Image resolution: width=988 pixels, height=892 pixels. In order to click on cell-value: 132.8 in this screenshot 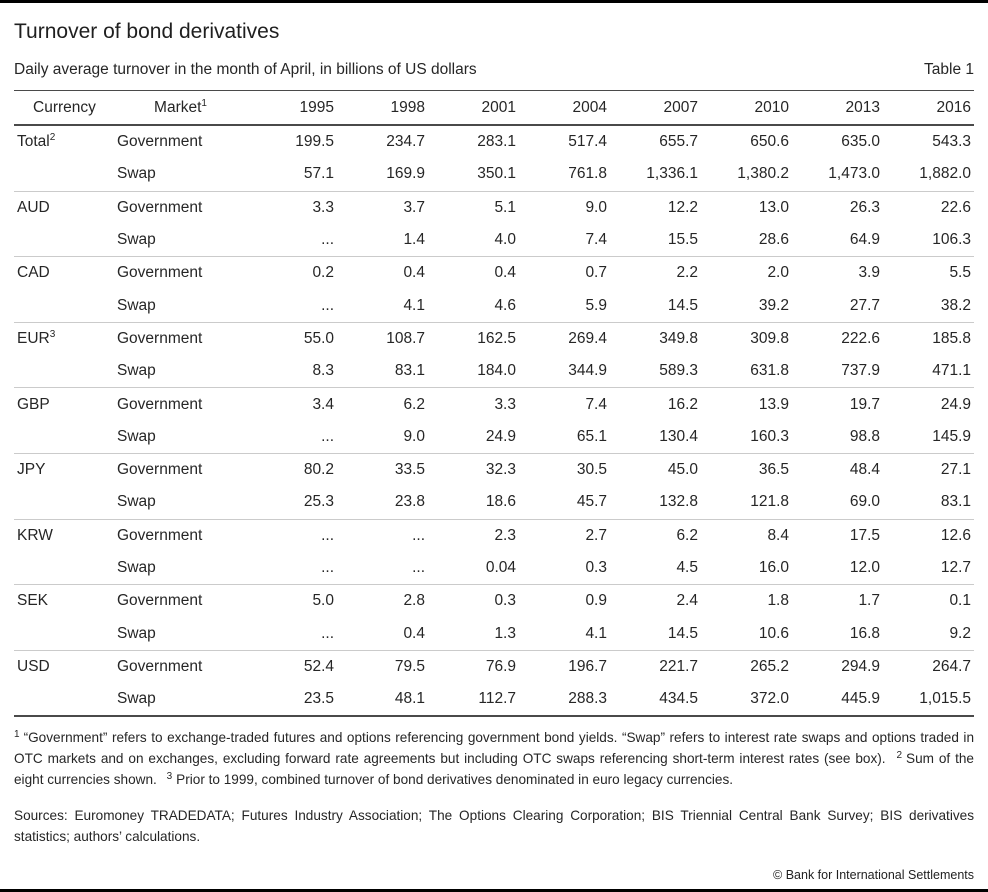, I will do `click(678, 502)`.